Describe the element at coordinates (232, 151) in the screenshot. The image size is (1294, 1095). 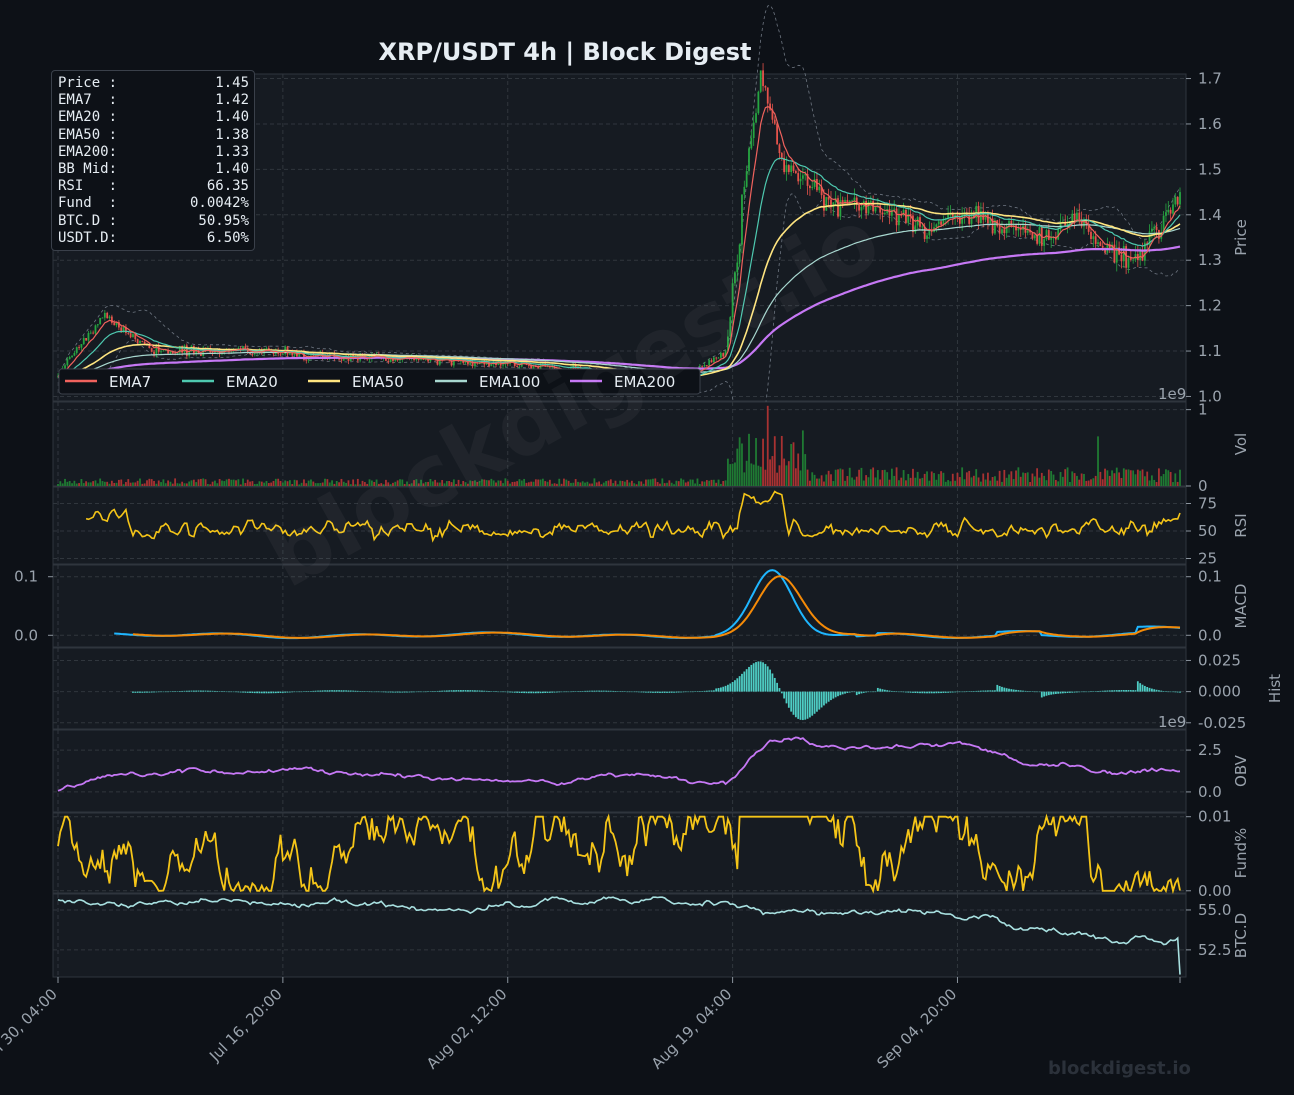
I see `info-value: 1.33` at that location.